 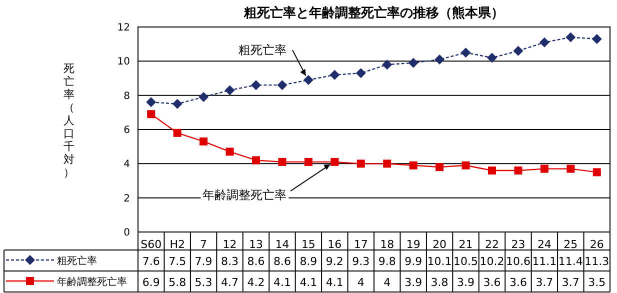 What do you see at coordinates (151, 261) in the screenshot?
I see `data-label: 7.6` at bounding box center [151, 261].